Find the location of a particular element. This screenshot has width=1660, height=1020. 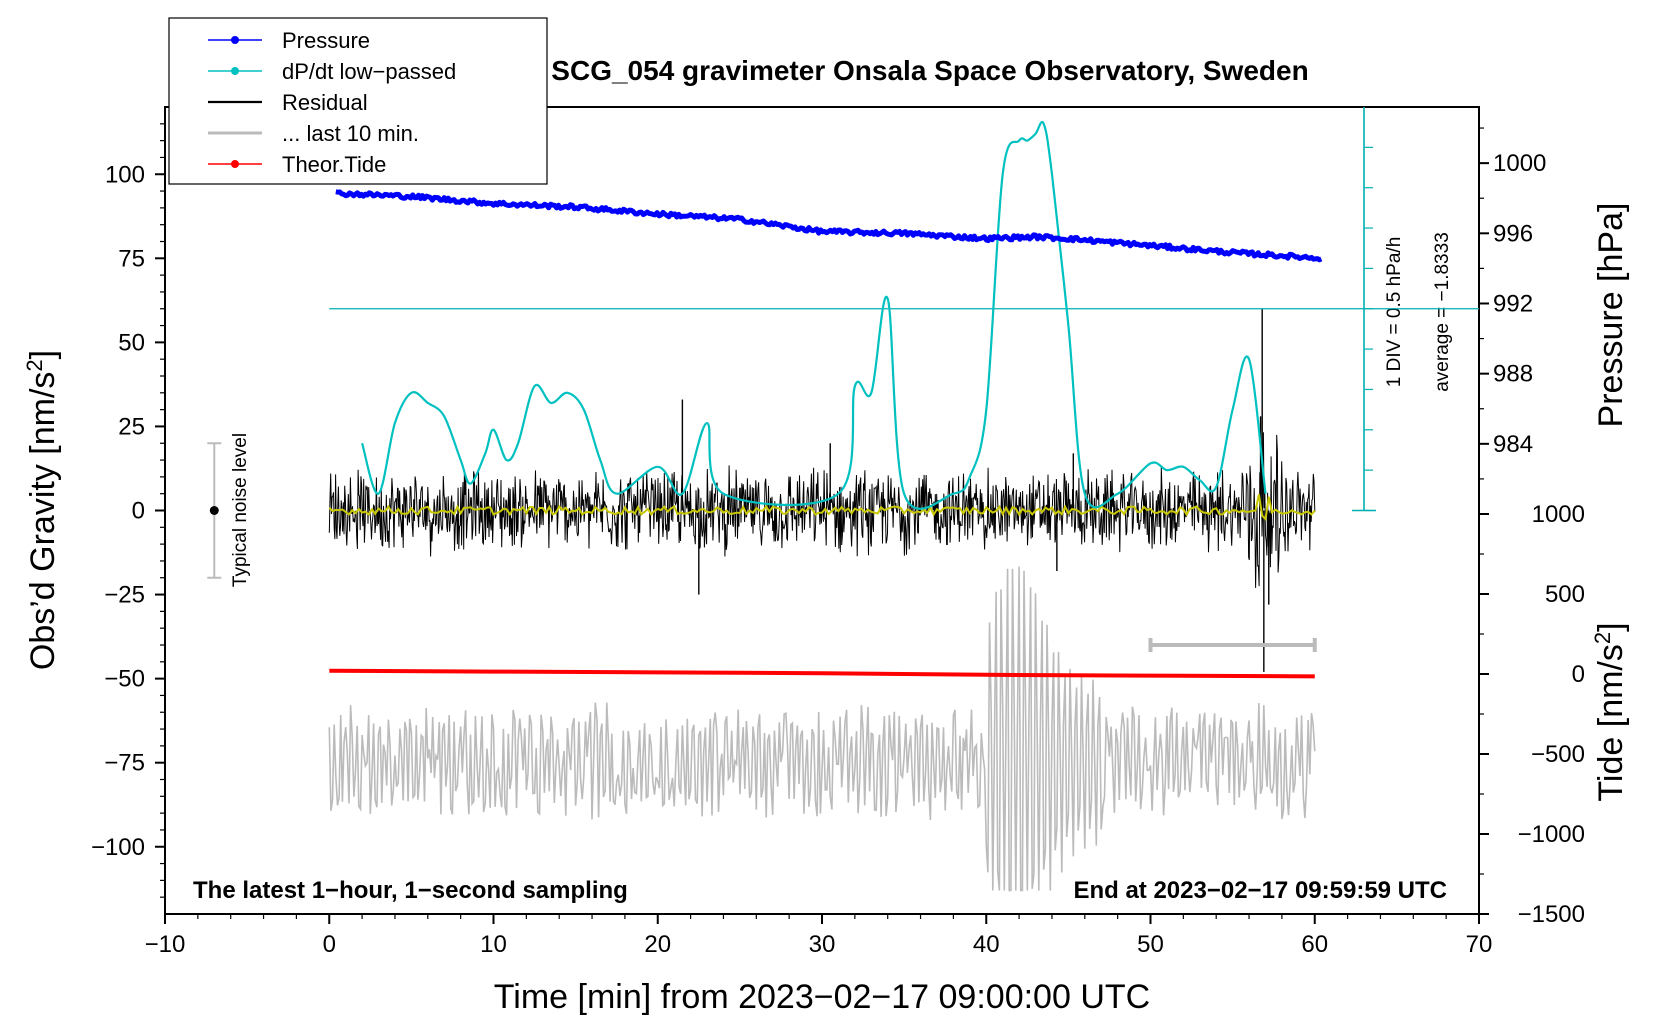

pressure-tick-label: 992 is located at coordinates (1513, 303).